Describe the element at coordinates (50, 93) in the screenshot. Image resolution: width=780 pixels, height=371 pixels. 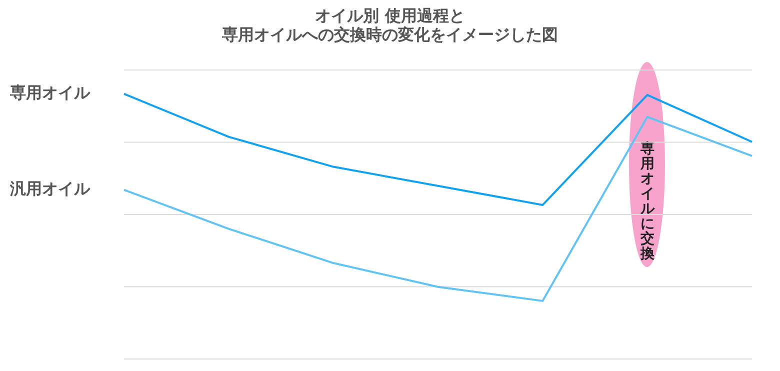
I see `text: 専用オイル` at that location.